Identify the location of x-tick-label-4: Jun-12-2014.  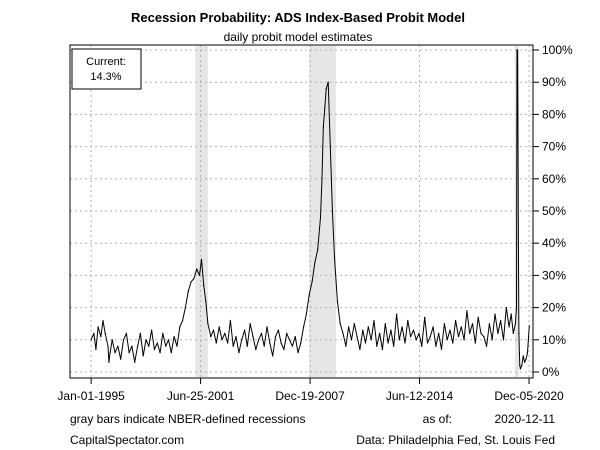
(420, 396).